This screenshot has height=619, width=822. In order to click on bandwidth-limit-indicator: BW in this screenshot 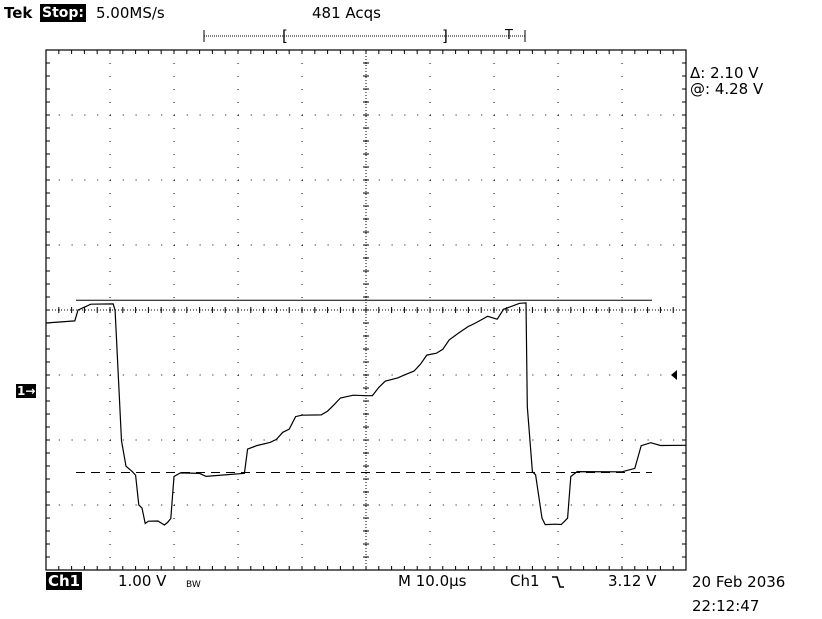, I will do `click(193, 585)`.